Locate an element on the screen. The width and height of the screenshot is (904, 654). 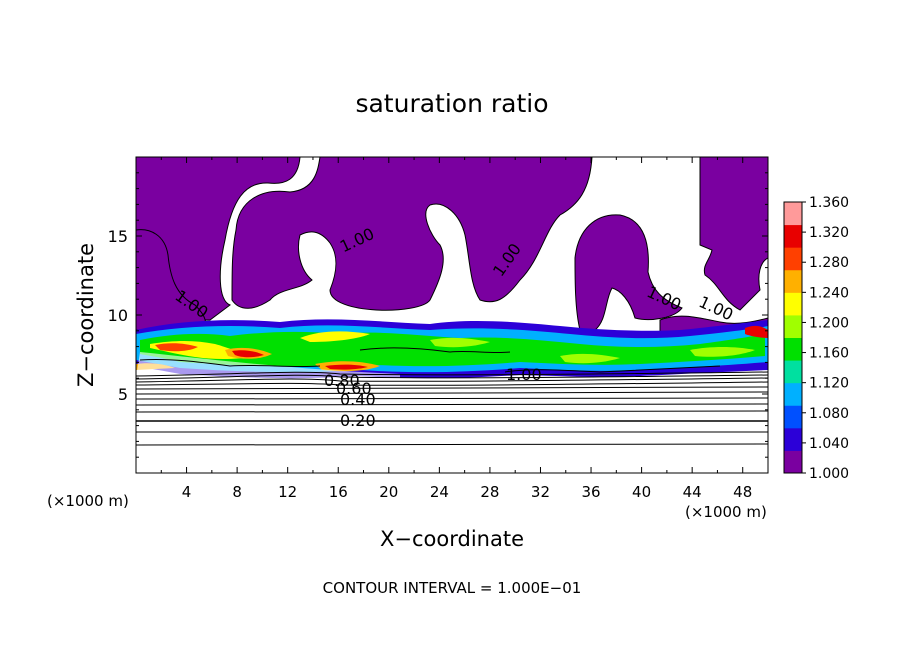
x-tick-label: 28 is located at coordinates (489, 492).